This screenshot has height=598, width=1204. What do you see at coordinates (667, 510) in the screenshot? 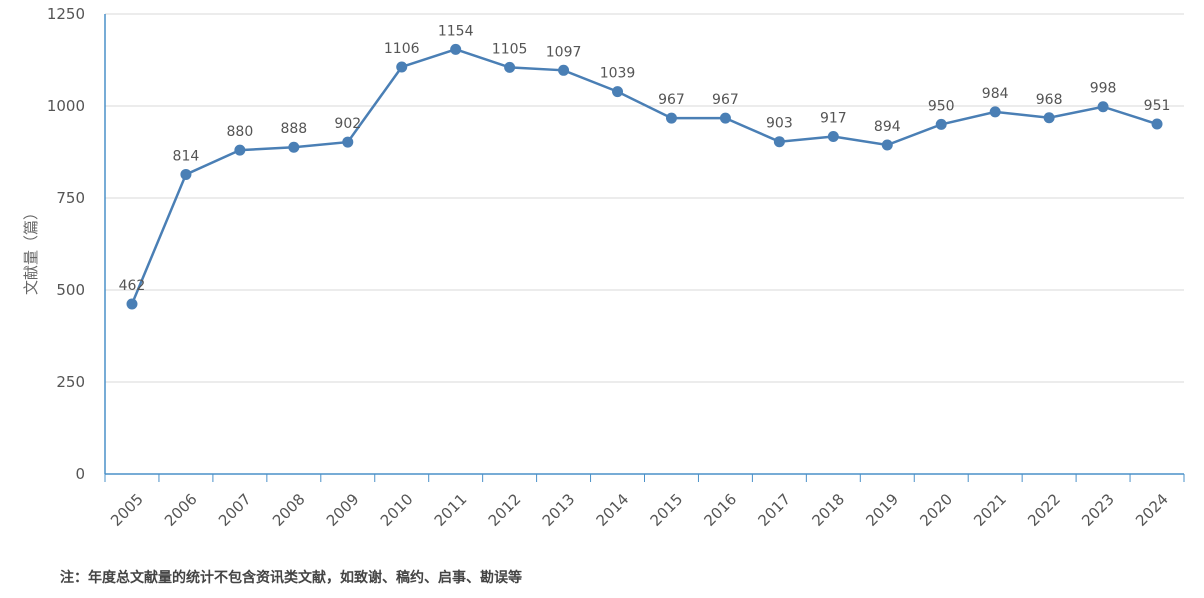
I see `x-tick-label: 2015` at bounding box center [667, 510].